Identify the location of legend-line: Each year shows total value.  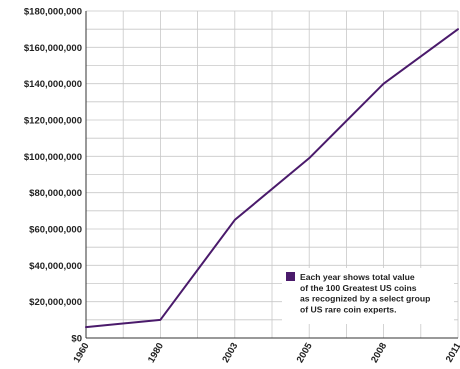
(357, 277).